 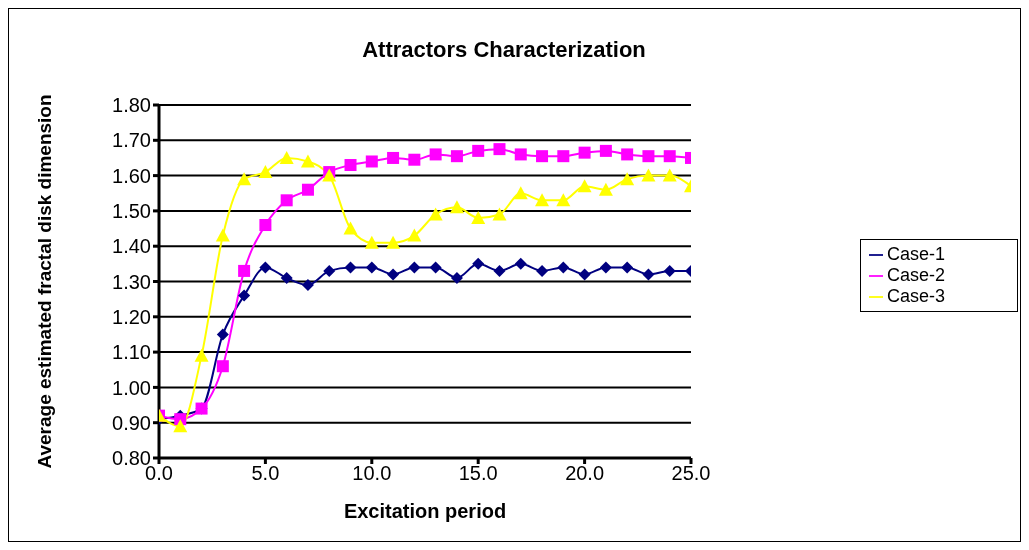 I want to click on legend-label: Case-3, so click(x=916, y=295).